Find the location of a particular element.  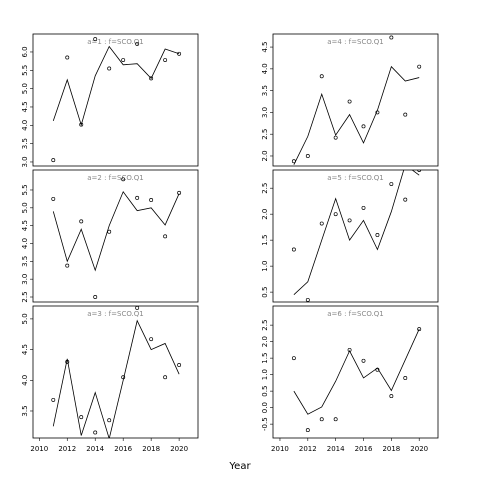

panel-title: a=4 : f=SCO.Q1 is located at coordinates (355, 42).